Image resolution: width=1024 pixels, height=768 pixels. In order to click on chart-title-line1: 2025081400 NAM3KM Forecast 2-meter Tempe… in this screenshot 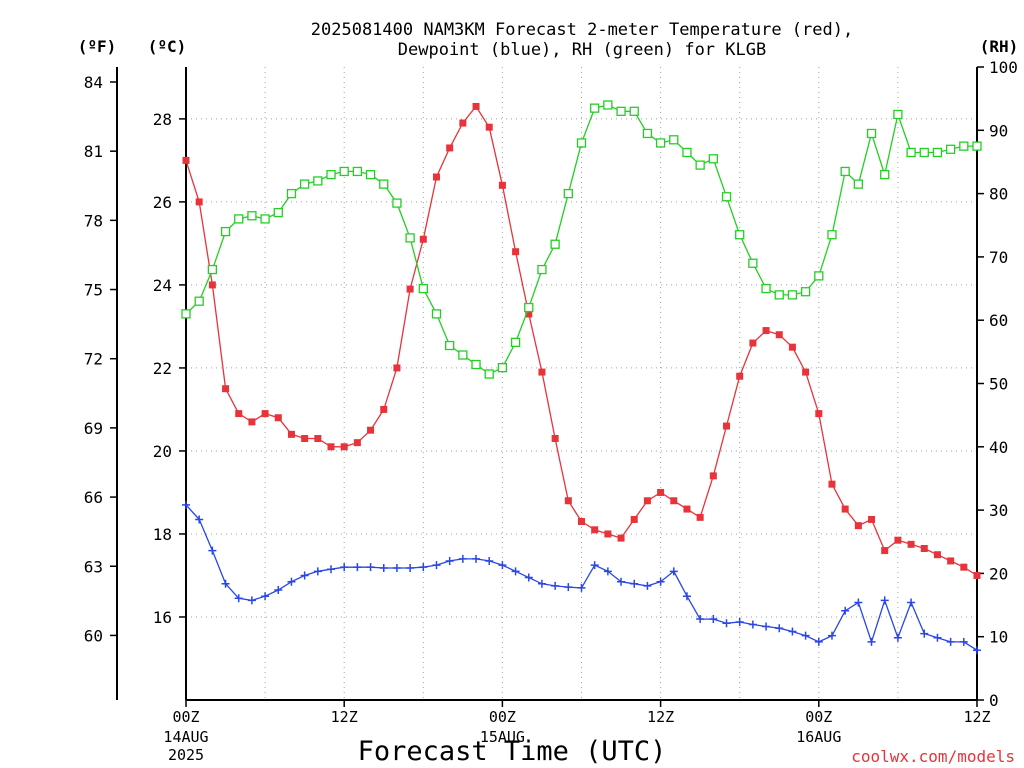, I will do `click(582, 30)`.